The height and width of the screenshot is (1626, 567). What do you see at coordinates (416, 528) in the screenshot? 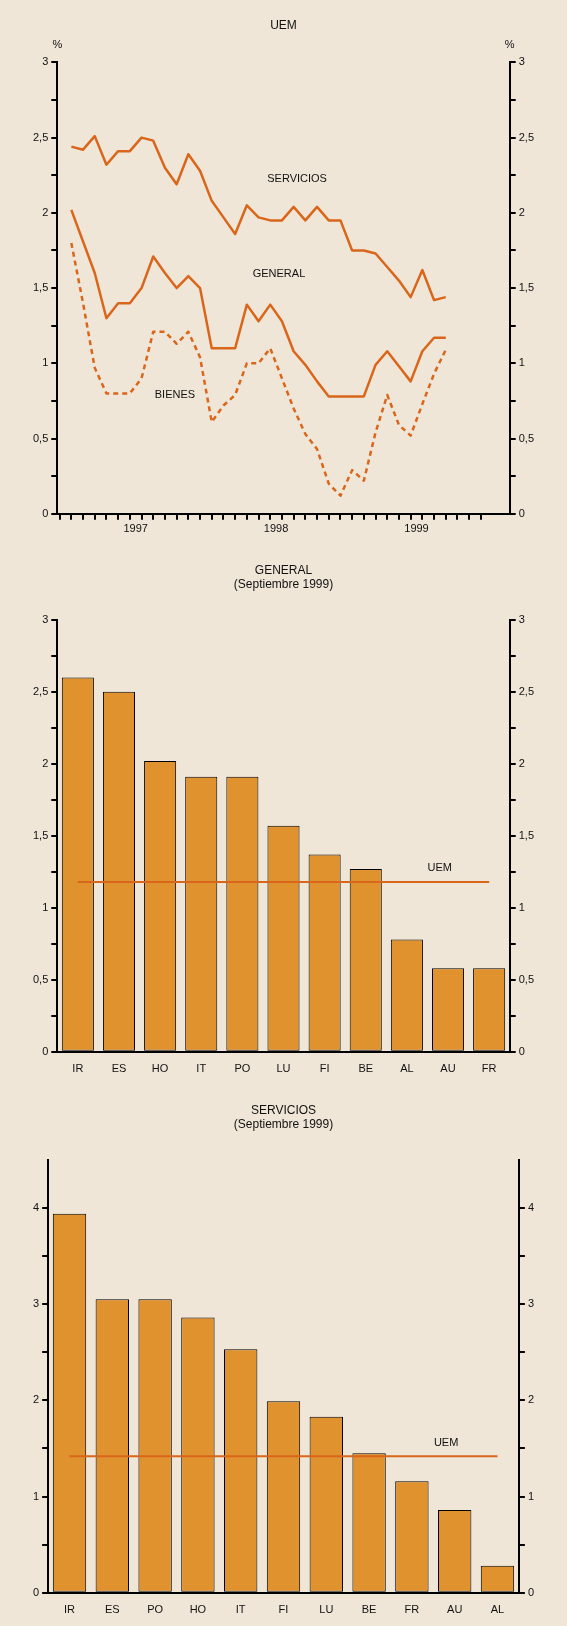
I see `x-tick-label: 1999` at bounding box center [416, 528].